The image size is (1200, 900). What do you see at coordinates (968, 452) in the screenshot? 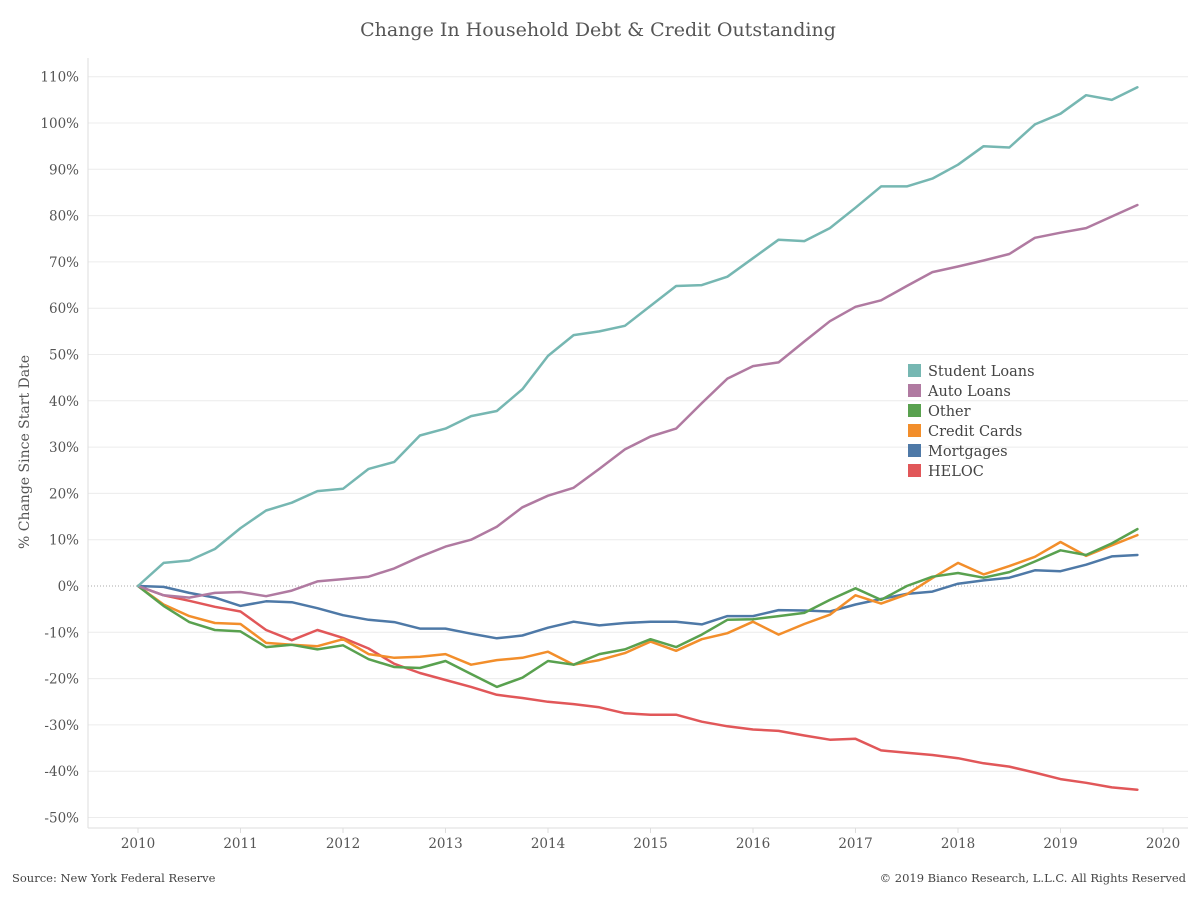
I see `legend-label-mortgages: Mortgages` at bounding box center [968, 452].